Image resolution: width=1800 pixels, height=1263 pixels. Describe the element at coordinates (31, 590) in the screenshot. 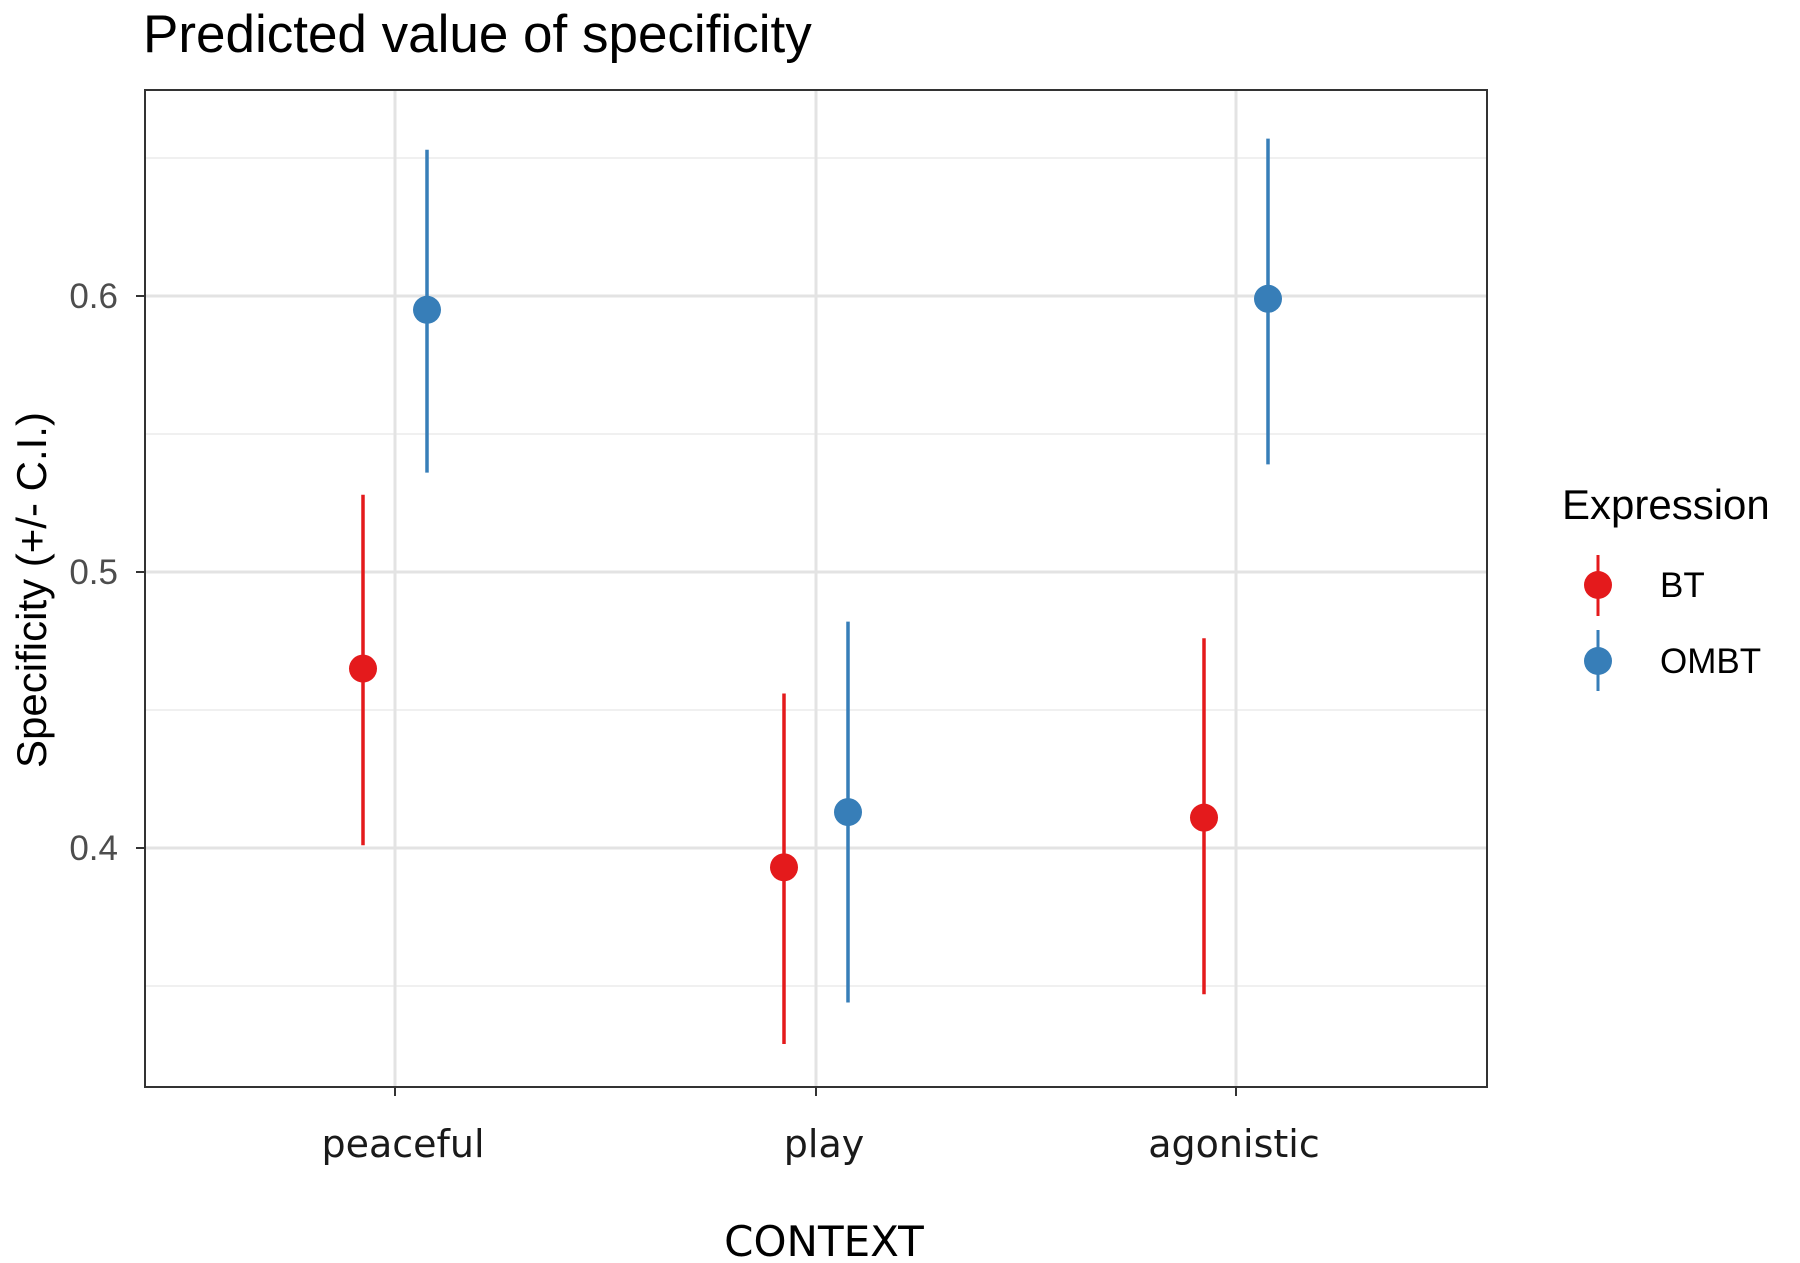

I see `y-axis-label: Specificity (+/- C.I.)` at that location.